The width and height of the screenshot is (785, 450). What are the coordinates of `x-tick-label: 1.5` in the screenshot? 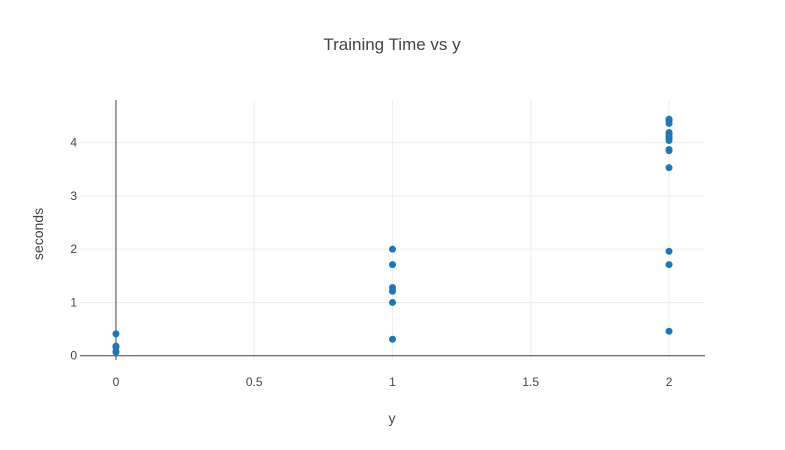 It's located at (530, 382).